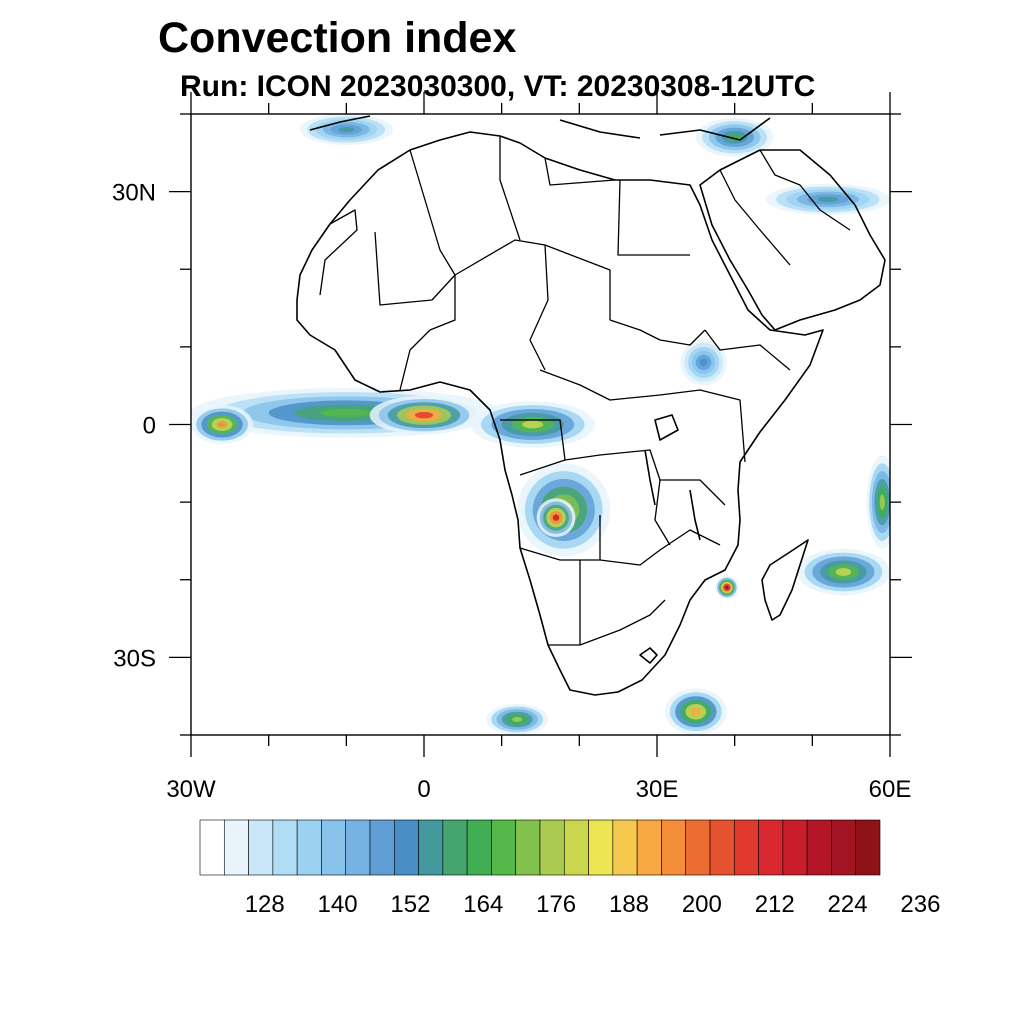 Image resolution: width=1024 pixels, height=1024 pixels. I want to click on convection-area-west-atlantic-cell, so click(222, 424).